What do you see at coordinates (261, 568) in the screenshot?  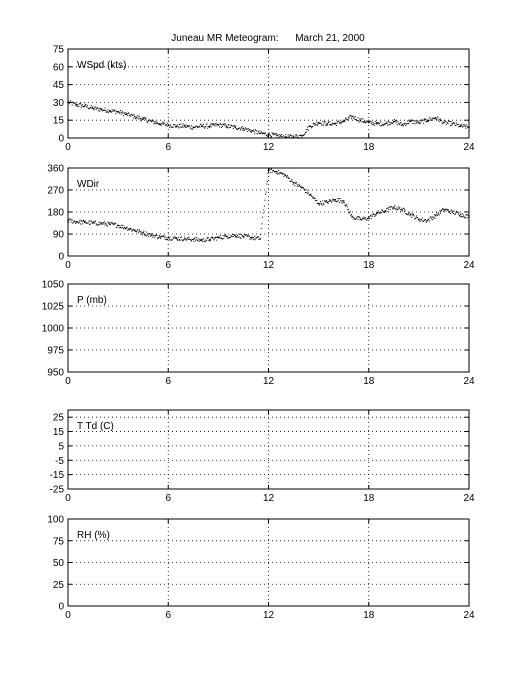 I see `panel-5: 0 6 12 18 24 0 25 50 75 100 RH (%)` at bounding box center [261, 568].